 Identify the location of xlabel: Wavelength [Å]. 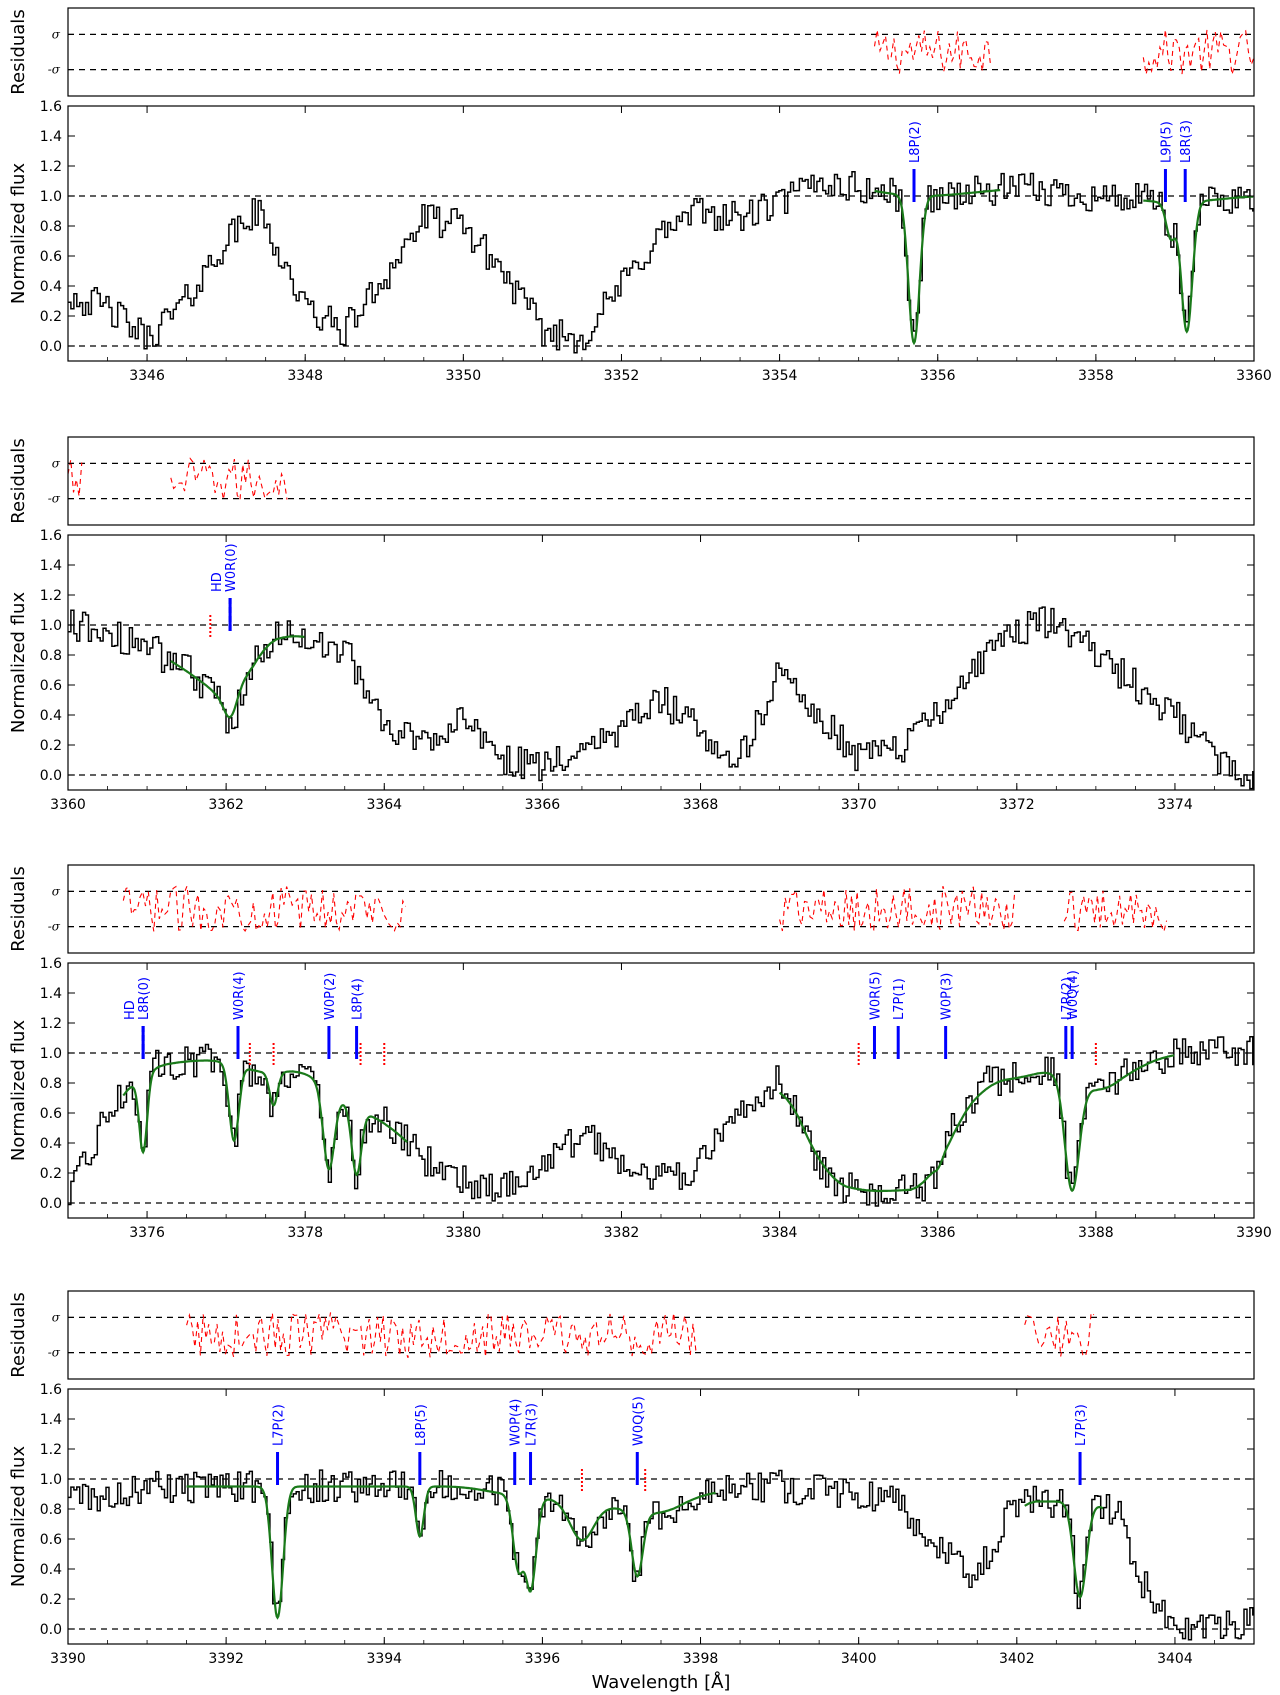
(661, 1682).